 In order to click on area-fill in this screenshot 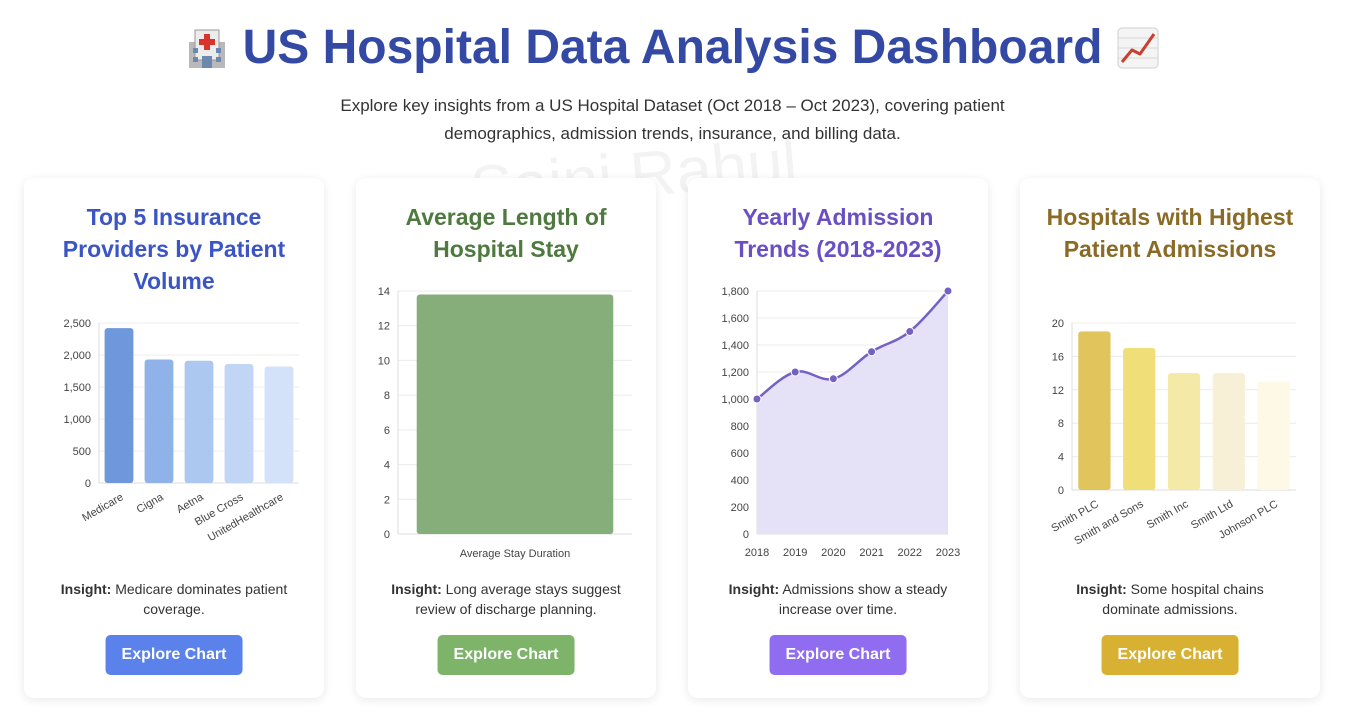, I will do `click(852, 412)`.